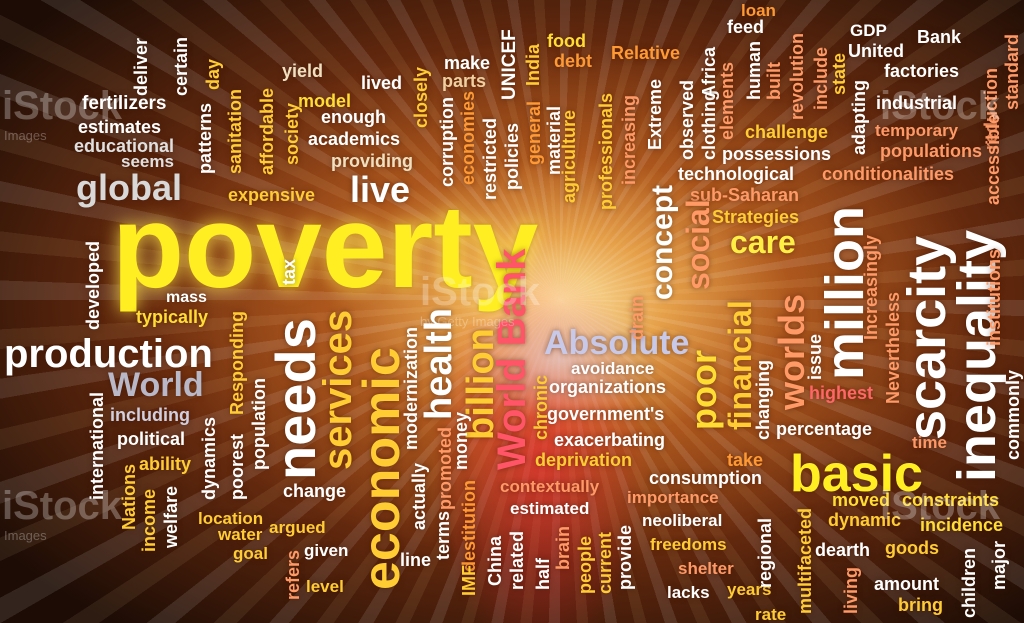 The height and width of the screenshot is (623, 1024). What do you see at coordinates (550, 508) in the screenshot?
I see `word-estimated: estimated` at bounding box center [550, 508].